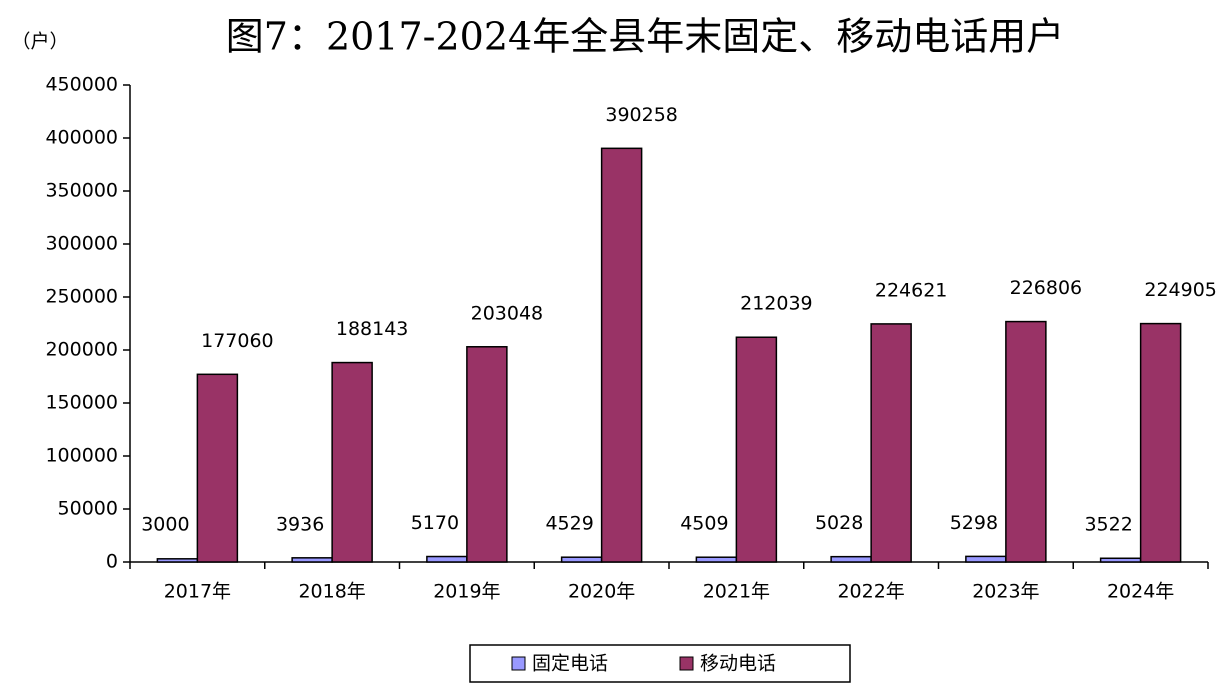 The image size is (1218, 688). What do you see at coordinates (1005, 592) in the screenshot?
I see `x-tick-label: 2023年` at bounding box center [1005, 592].